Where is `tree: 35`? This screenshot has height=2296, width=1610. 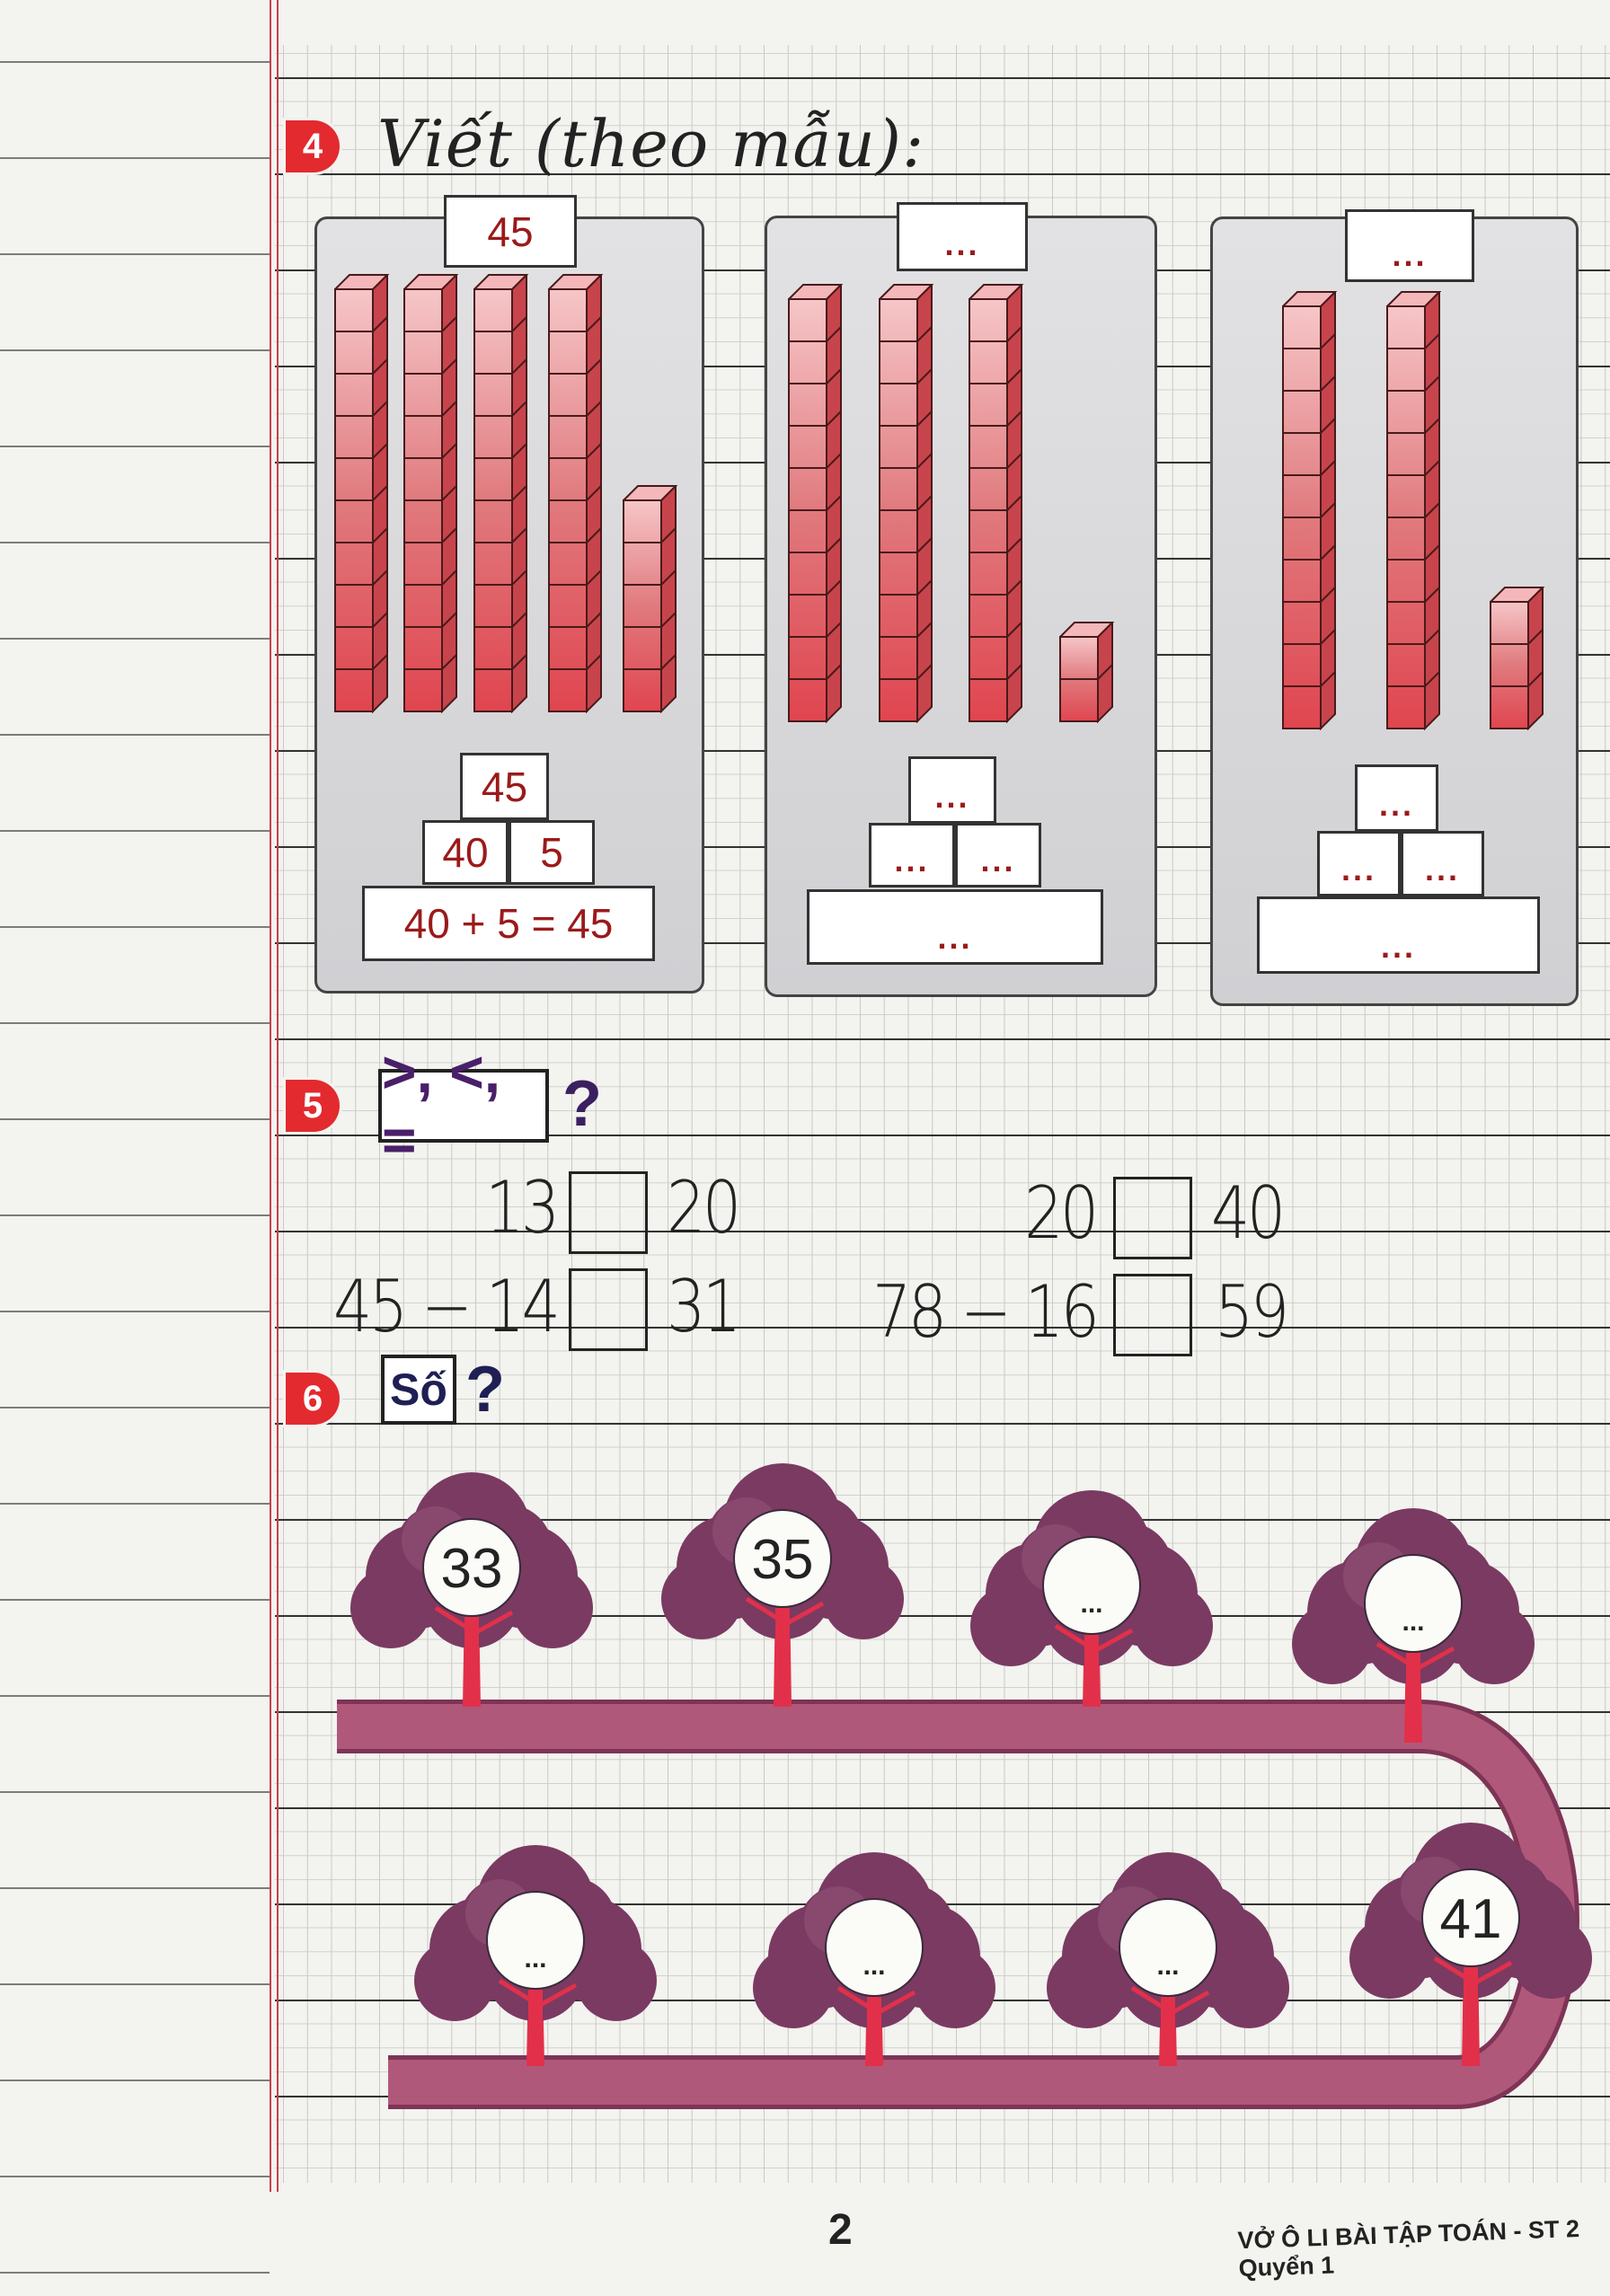
tree: 35 is located at coordinates (782, 1585).